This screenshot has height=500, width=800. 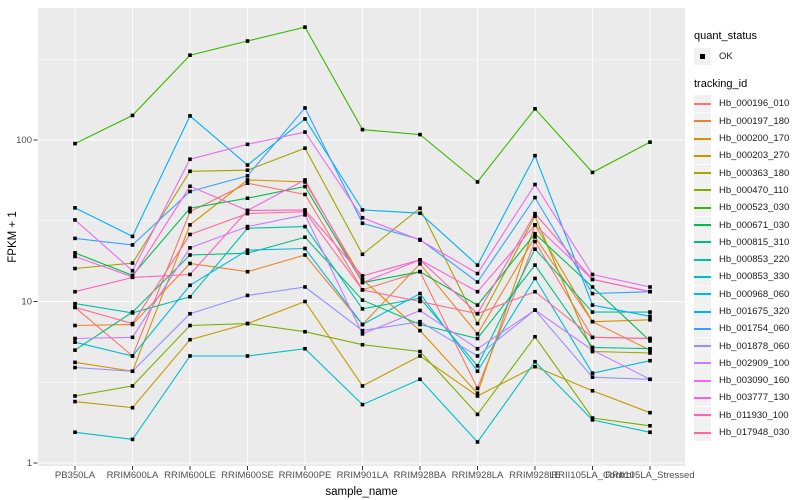 I want to click on legend-item-Hb_003090_160: Hb_003090_160, so click(x=747, y=381).